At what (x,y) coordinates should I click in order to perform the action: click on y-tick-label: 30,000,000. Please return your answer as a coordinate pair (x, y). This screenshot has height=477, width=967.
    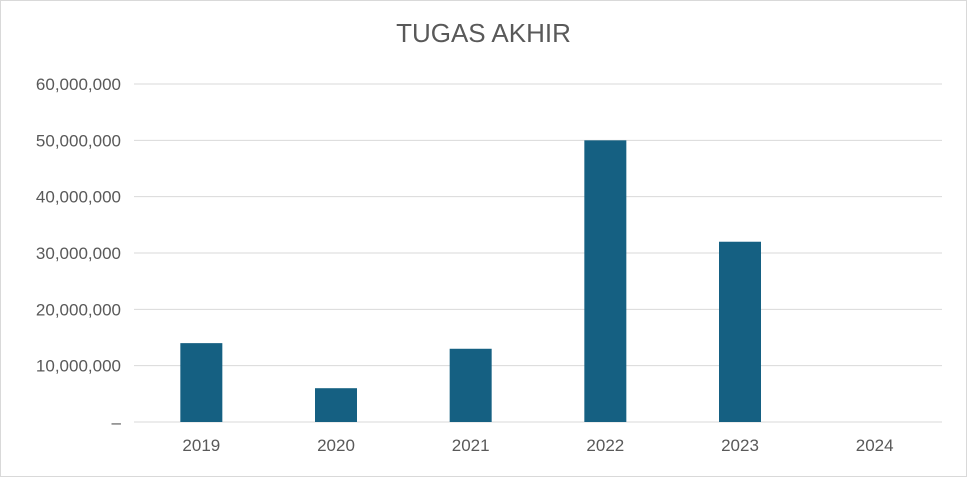
    Looking at the image, I should click on (78, 253).